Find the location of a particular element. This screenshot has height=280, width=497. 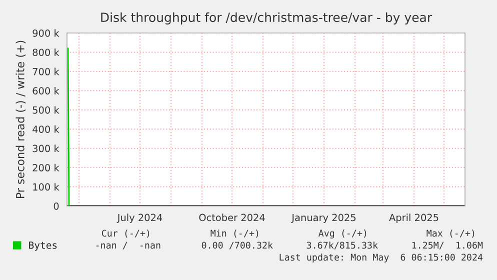

x-tick-label: January 2025 is located at coordinates (323, 219).